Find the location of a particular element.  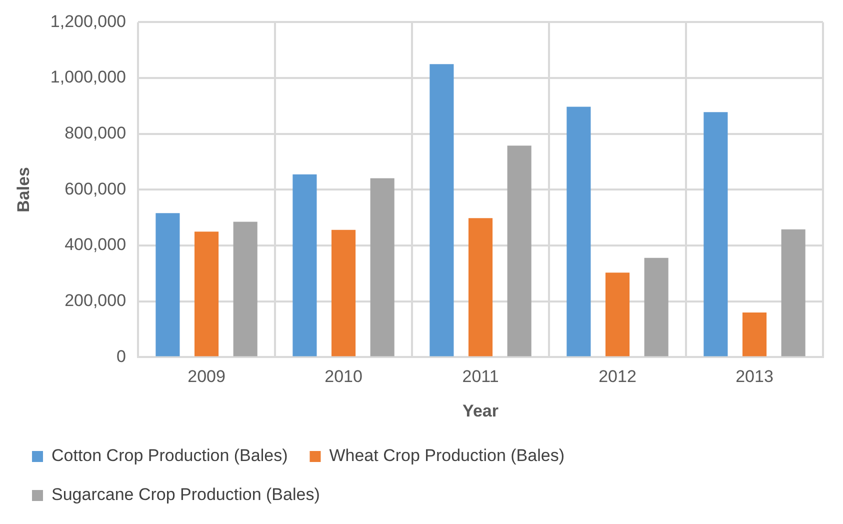

x-tick-label: 2010 is located at coordinates (343, 376).